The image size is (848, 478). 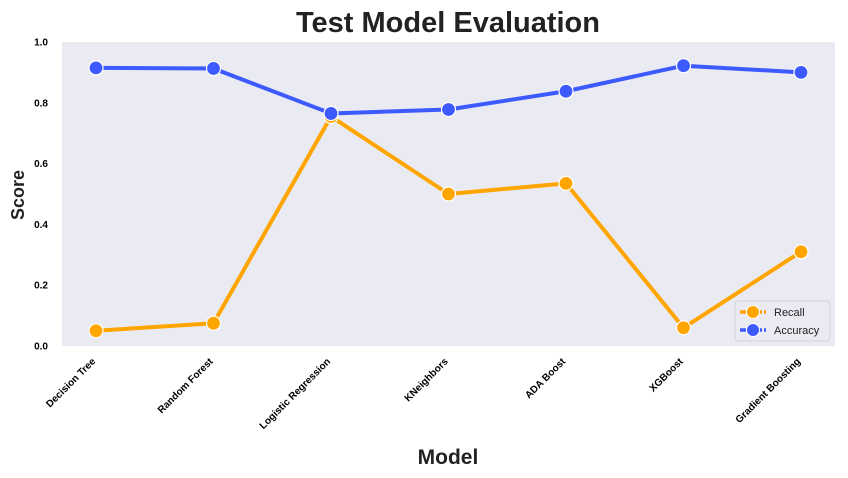 What do you see at coordinates (448, 23) in the screenshot?
I see `chart-title: Test Model Evaluation` at bounding box center [448, 23].